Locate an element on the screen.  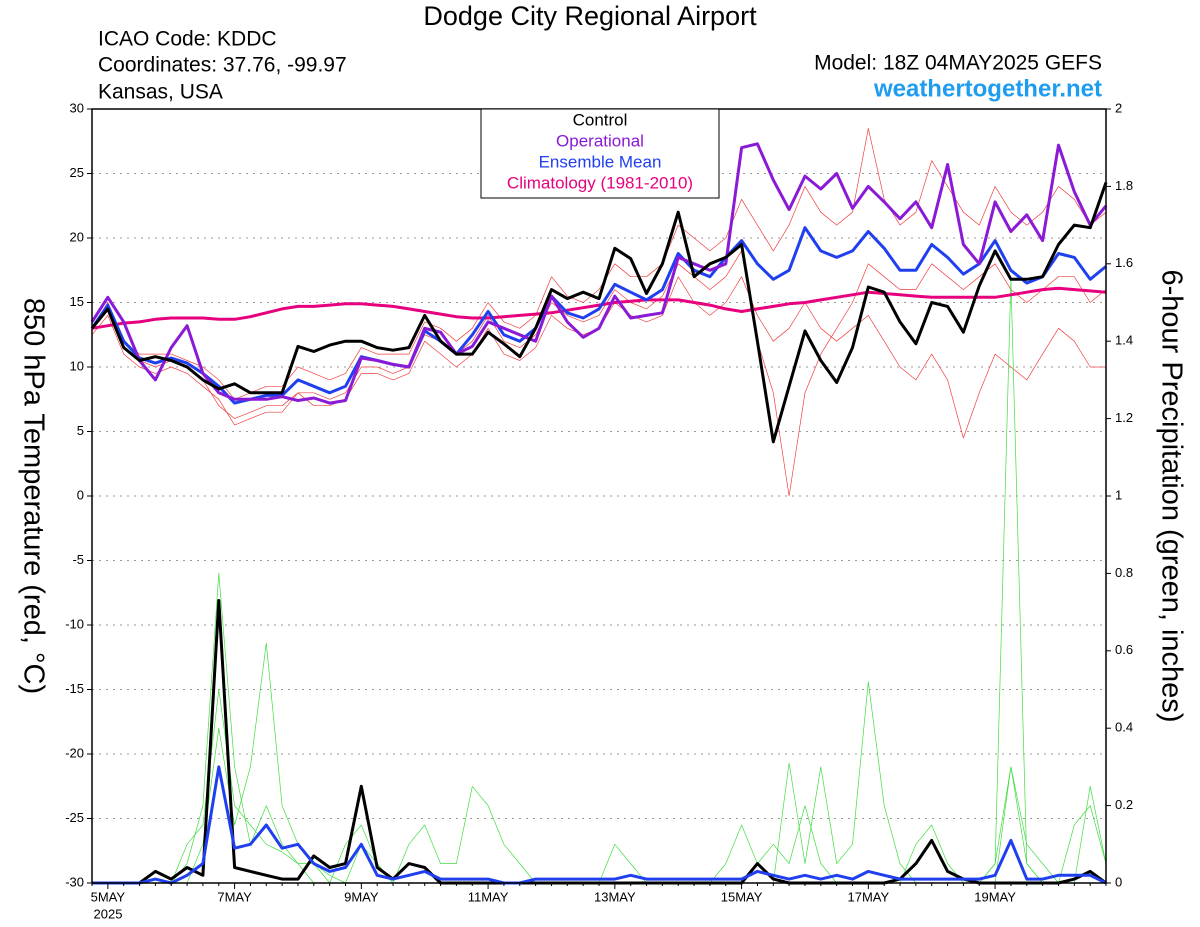
y2-axis-label: 6-hour Precipitation (green, inches) is located at coordinates (1171, 496).